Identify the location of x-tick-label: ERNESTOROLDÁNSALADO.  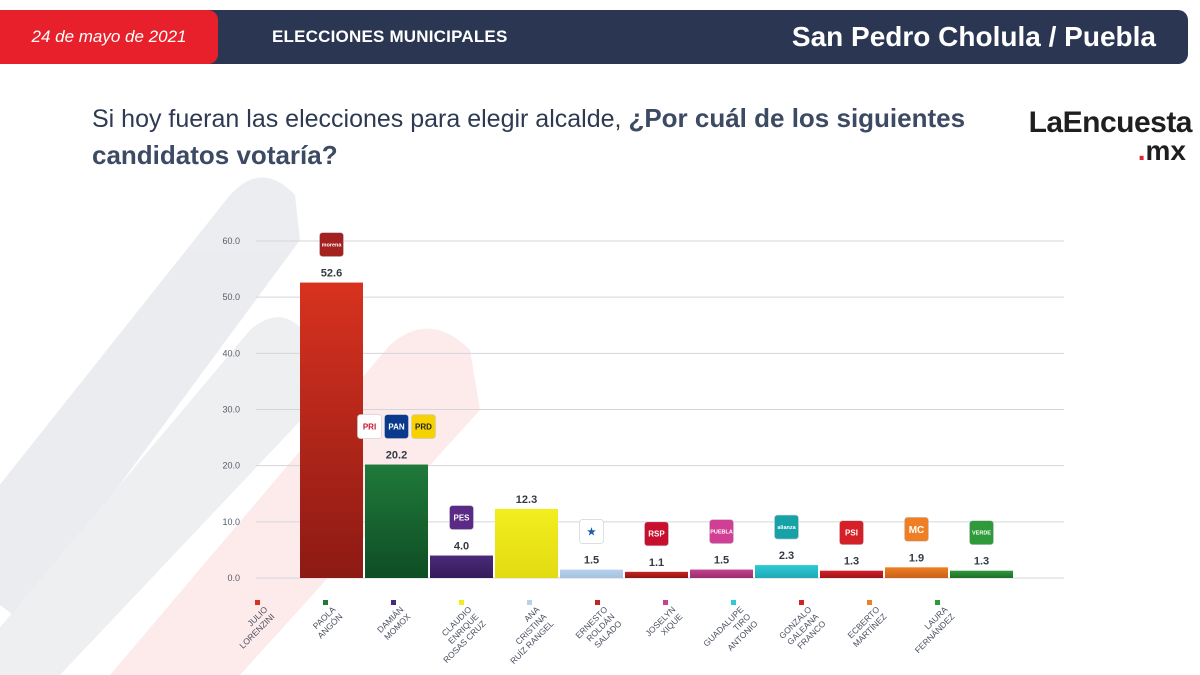
(598, 629).